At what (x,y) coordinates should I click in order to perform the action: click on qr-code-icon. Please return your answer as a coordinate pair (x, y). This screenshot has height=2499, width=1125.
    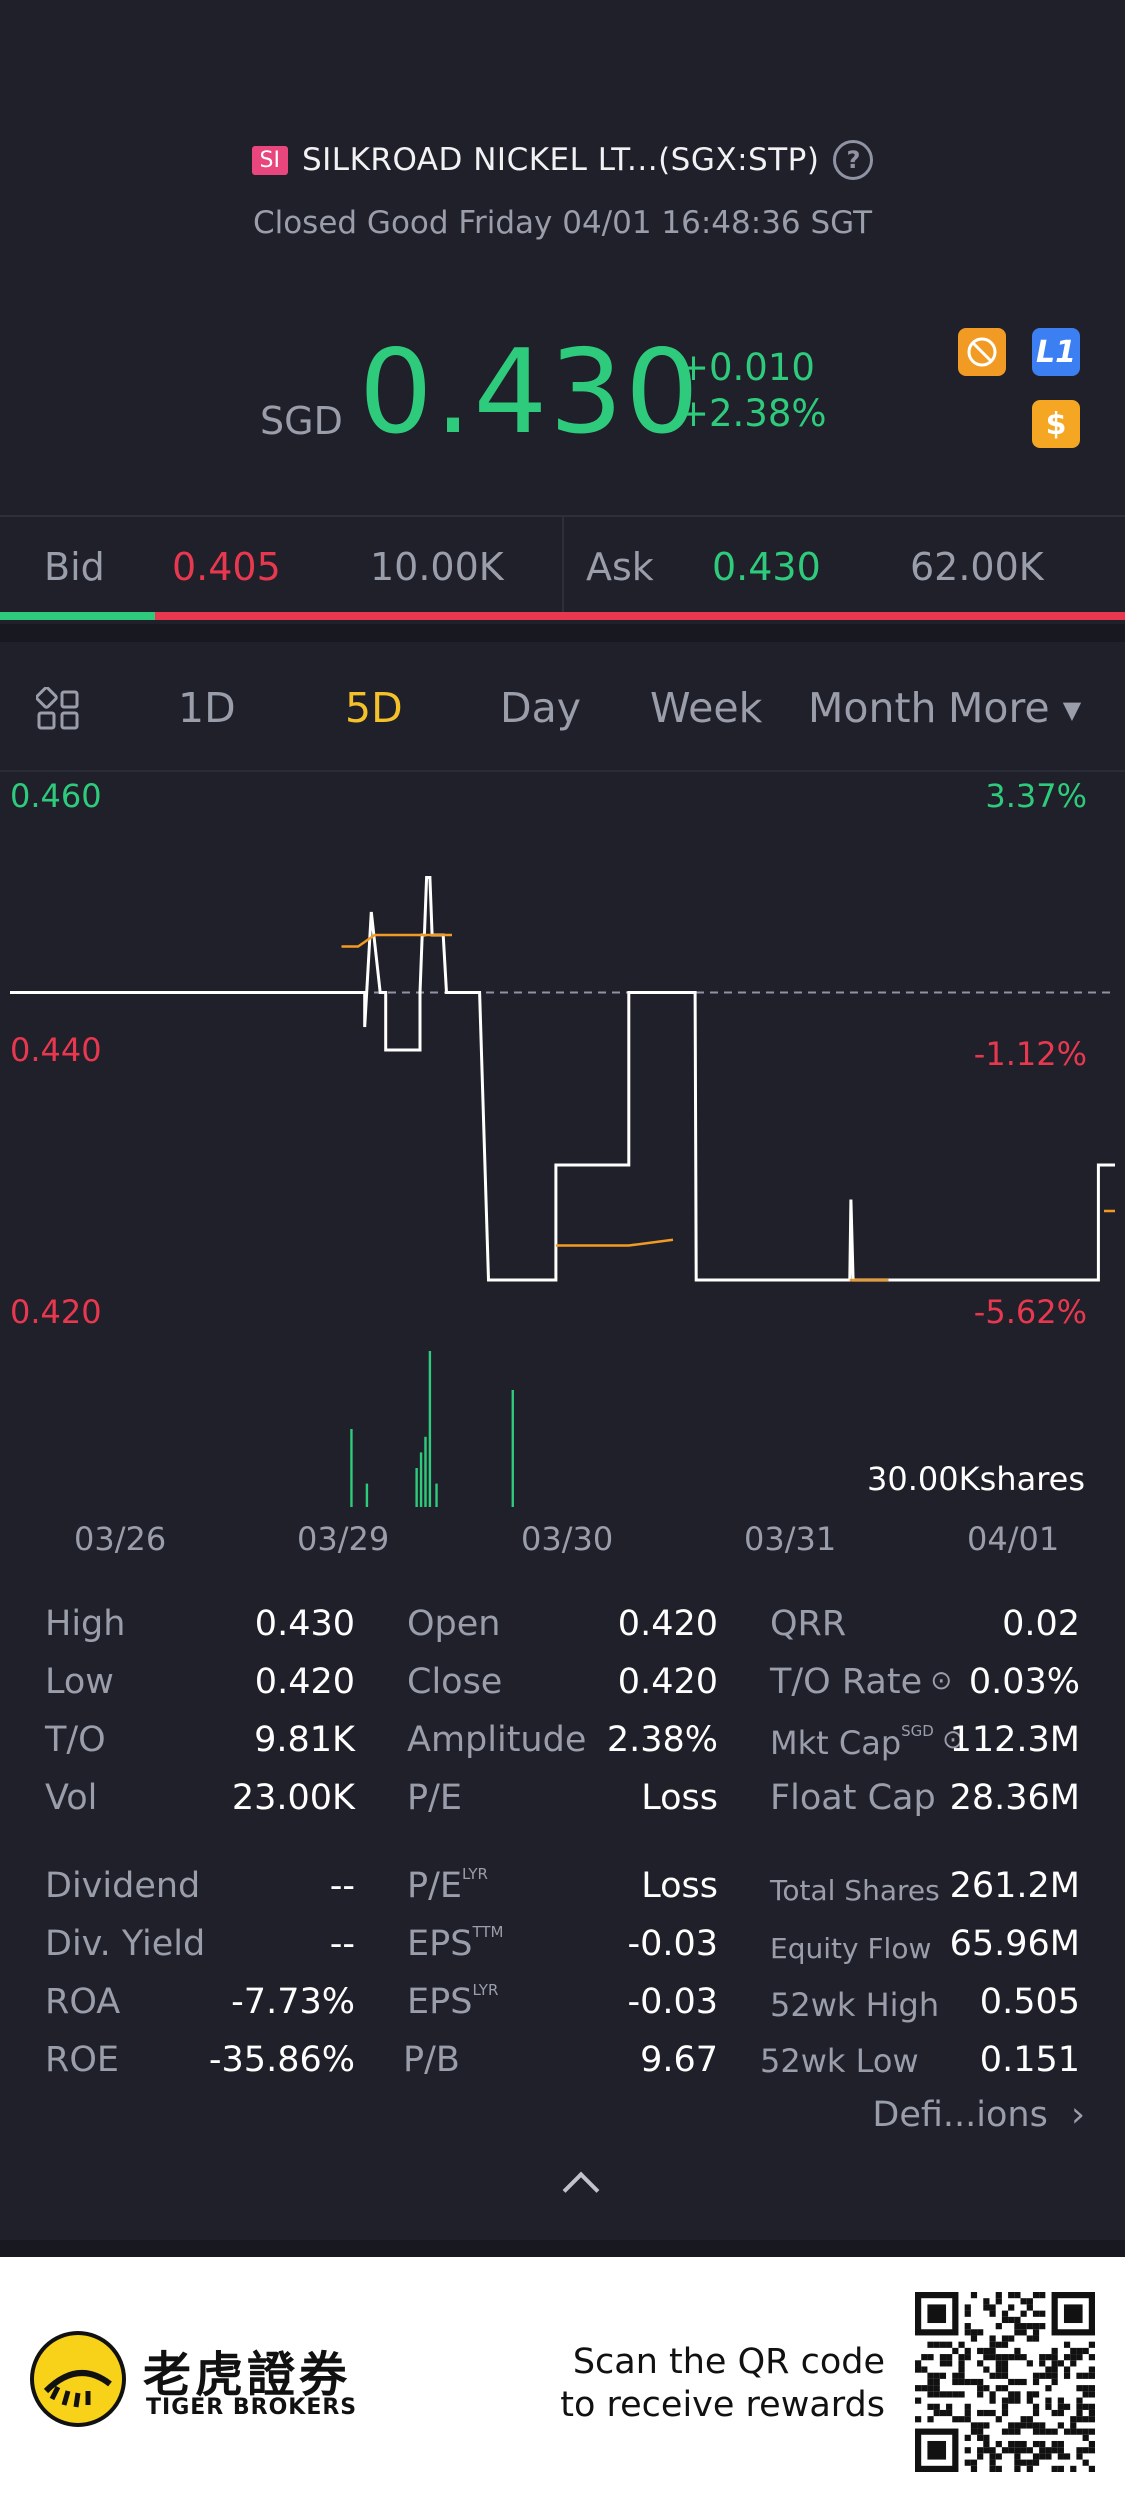
    Looking at the image, I should click on (1005, 2382).